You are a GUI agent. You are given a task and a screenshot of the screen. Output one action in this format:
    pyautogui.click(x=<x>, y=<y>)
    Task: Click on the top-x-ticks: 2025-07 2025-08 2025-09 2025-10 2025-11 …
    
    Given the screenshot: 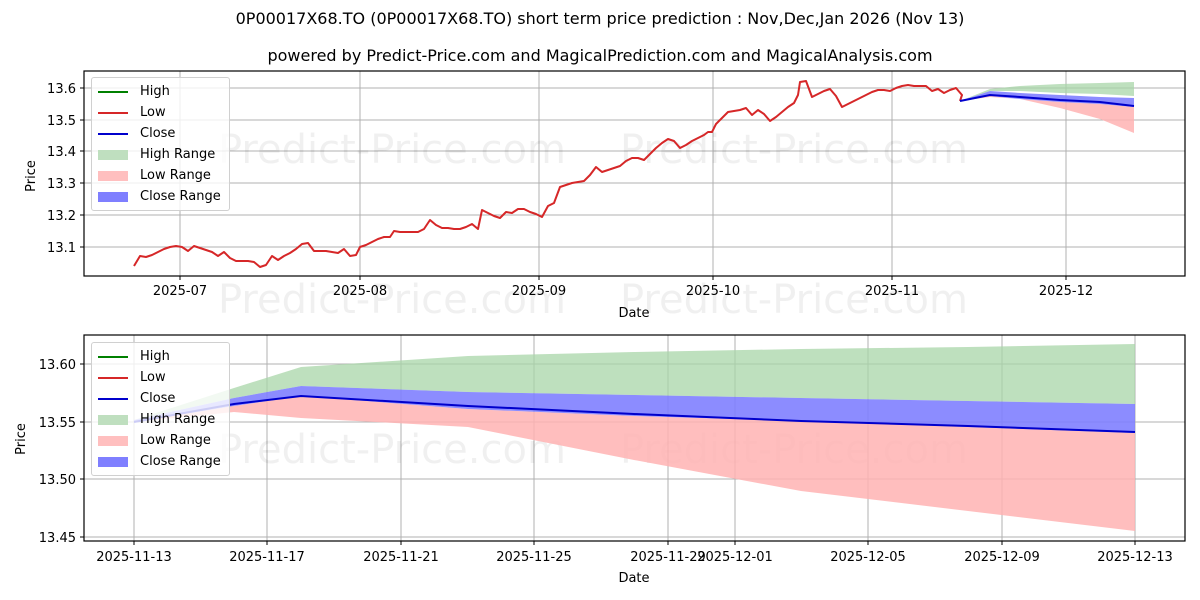 What is the action you would take?
    pyautogui.click(x=623, y=287)
    